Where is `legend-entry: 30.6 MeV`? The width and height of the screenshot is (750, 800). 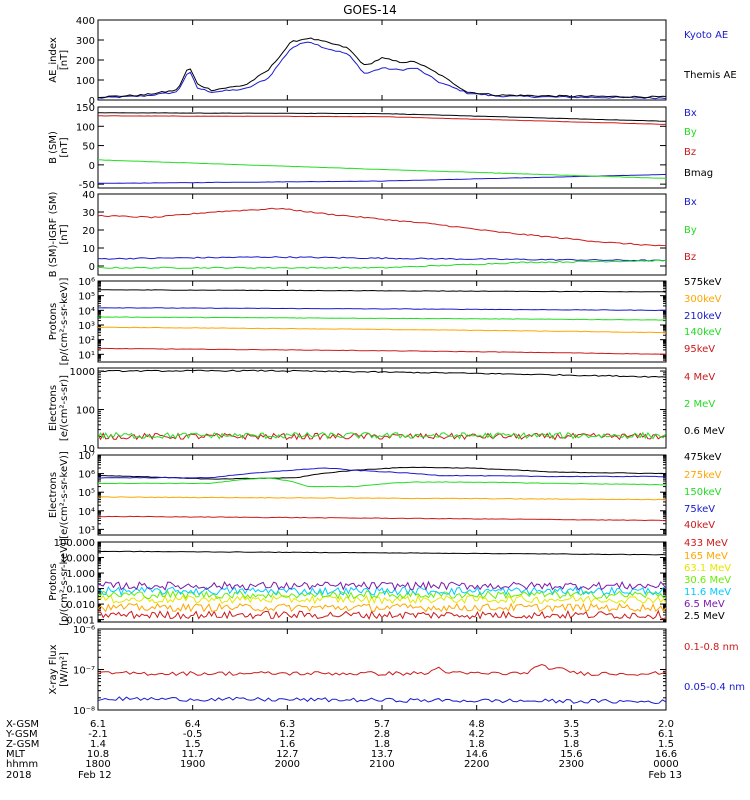 legend-entry: 30.6 MeV is located at coordinates (707, 580).